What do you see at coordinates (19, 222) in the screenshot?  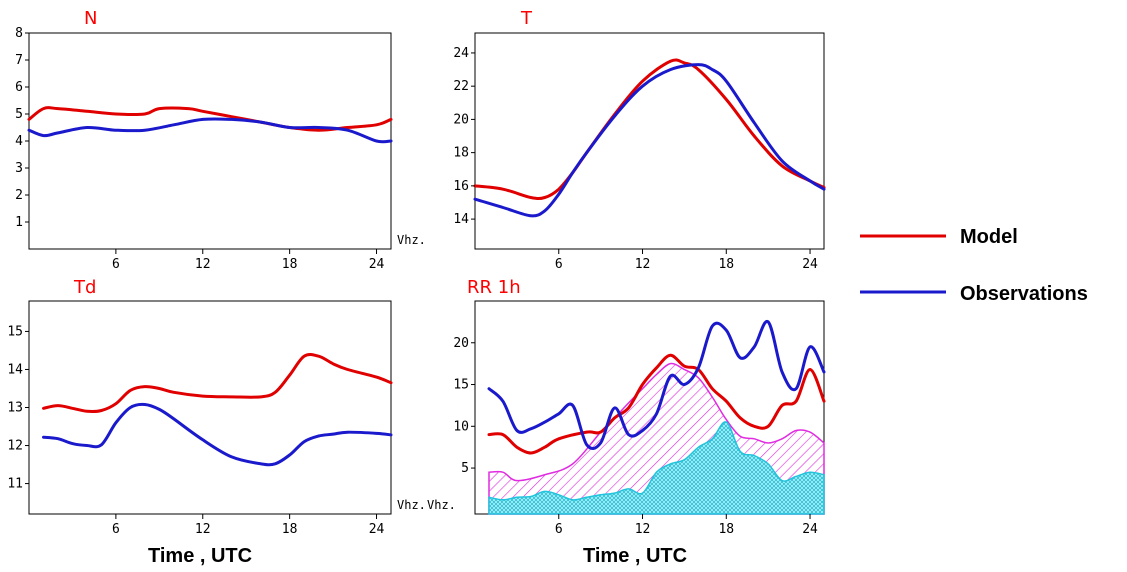 I see `panel-n-y-tick-label: 1` at bounding box center [19, 222].